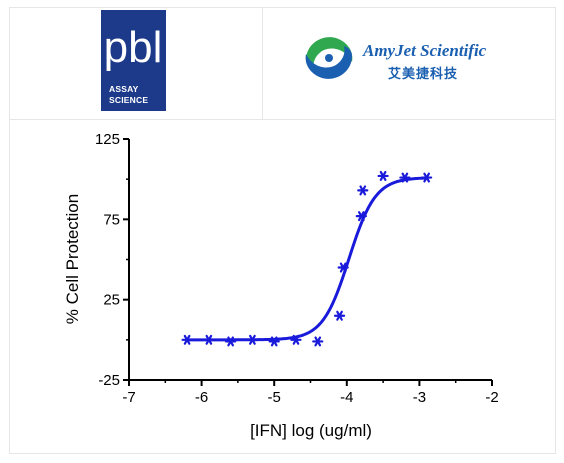  I want to click on pbl-mark: pbl, so click(133, 47).